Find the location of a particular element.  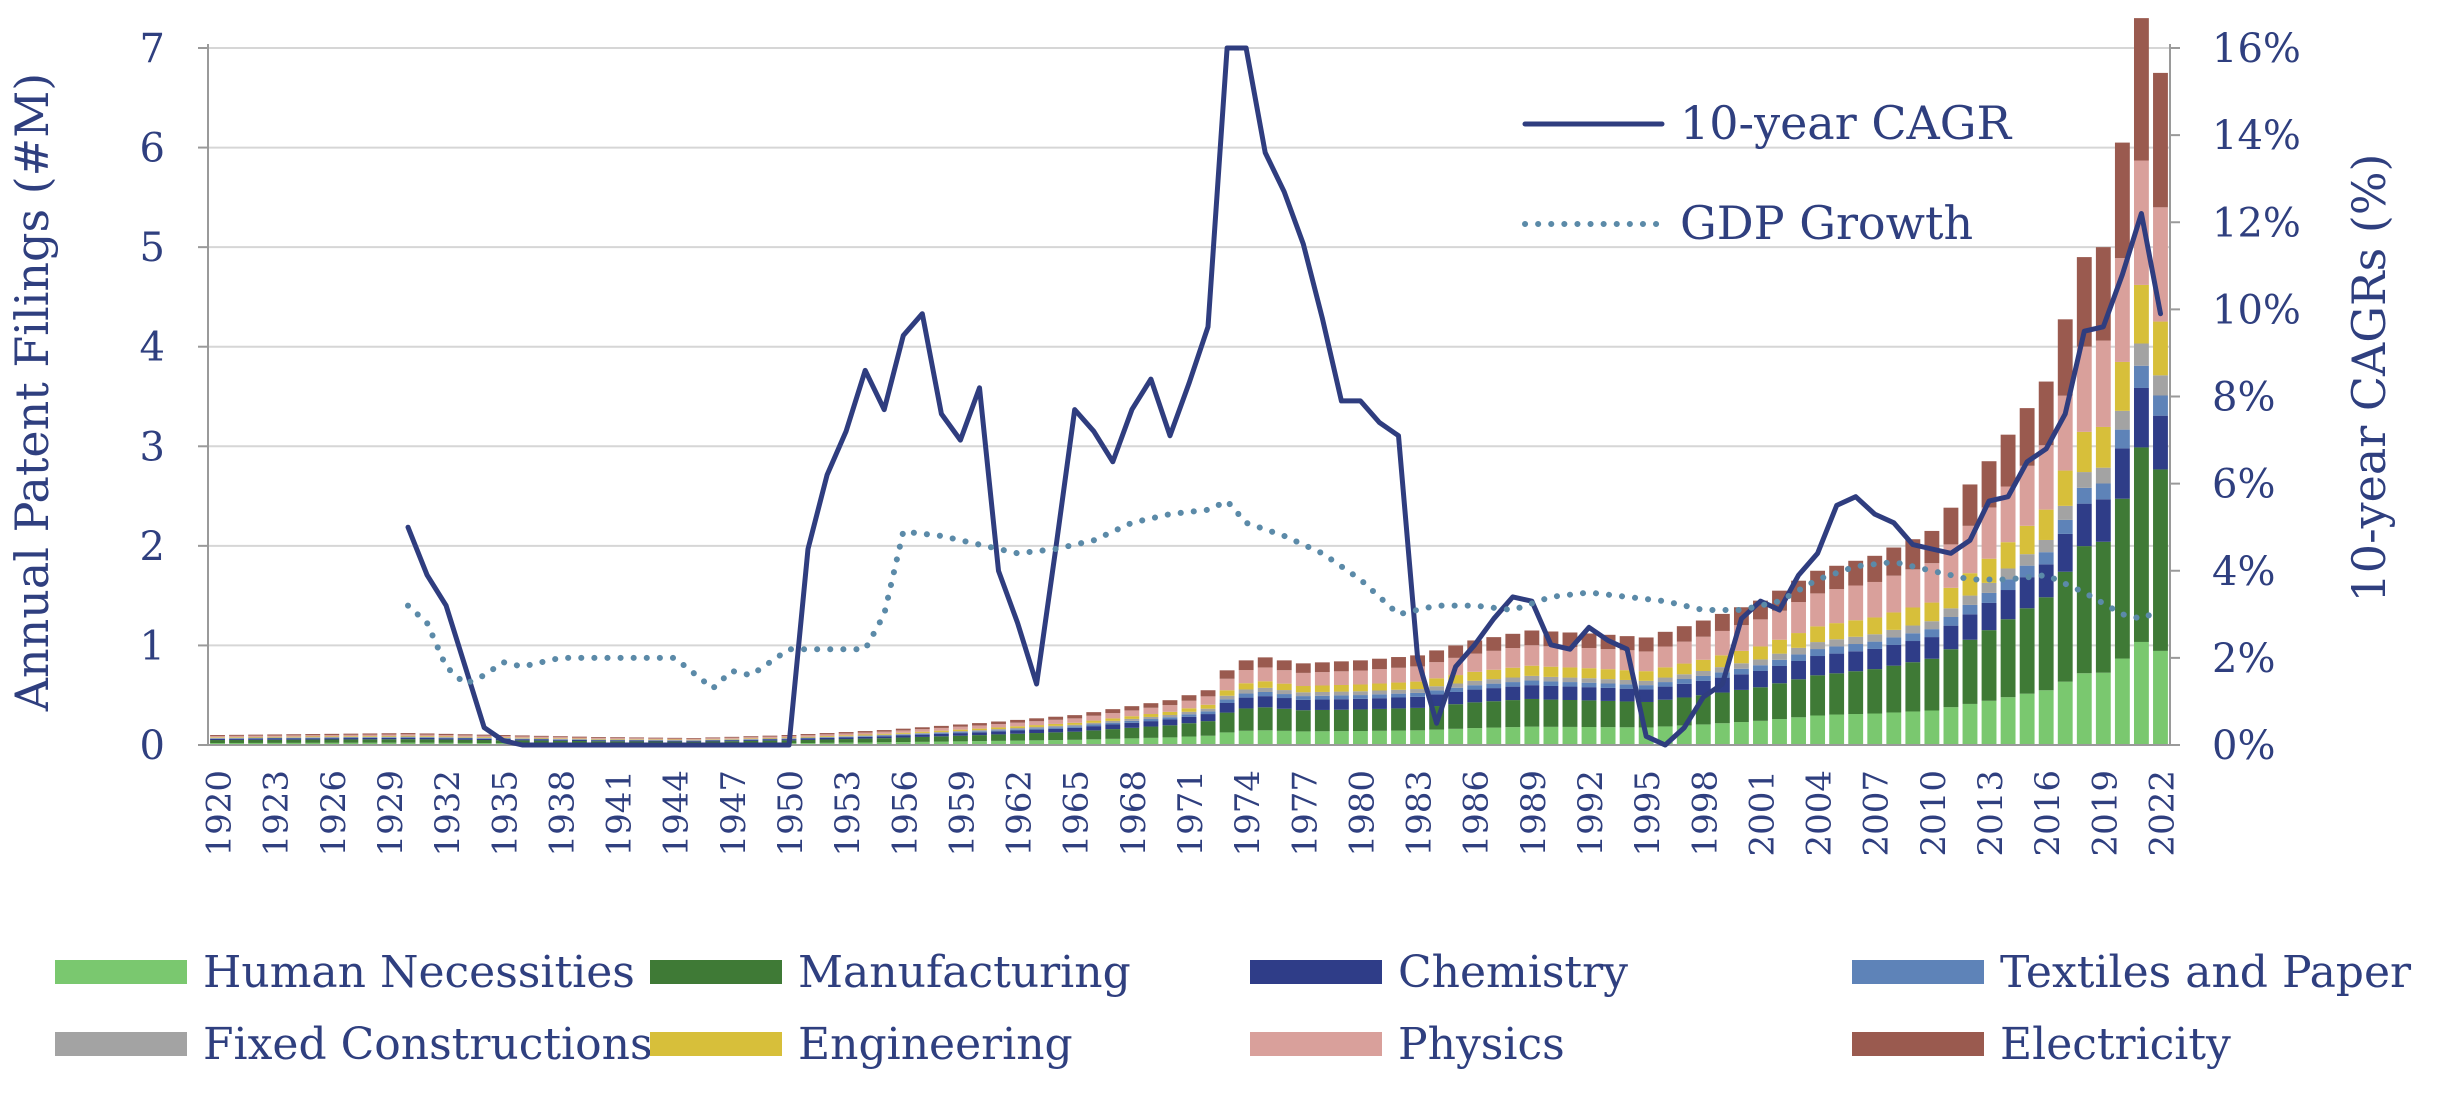

x-tick-label: 1920 is located at coordinates (220, 813).